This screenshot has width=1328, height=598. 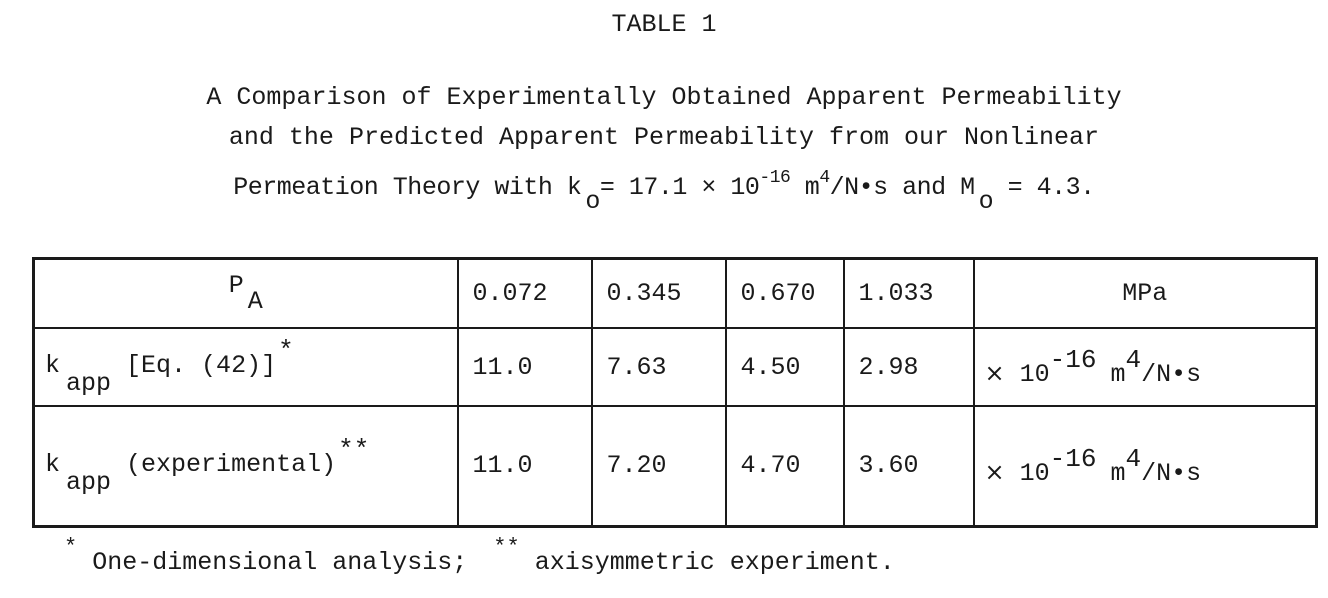 I want to click on caption-line-3-mid: = 17.1 × 10, so click(x=679, y=187).